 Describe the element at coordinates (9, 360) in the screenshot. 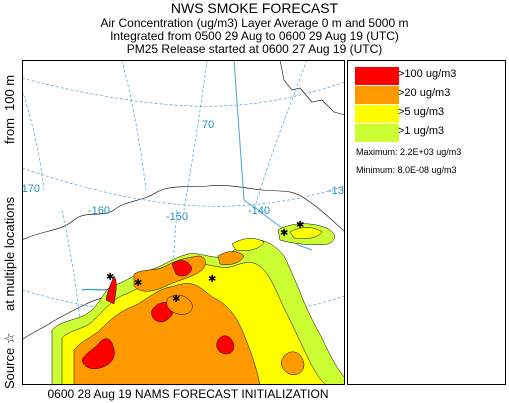

I see `source-label: Source ☆` at that location.